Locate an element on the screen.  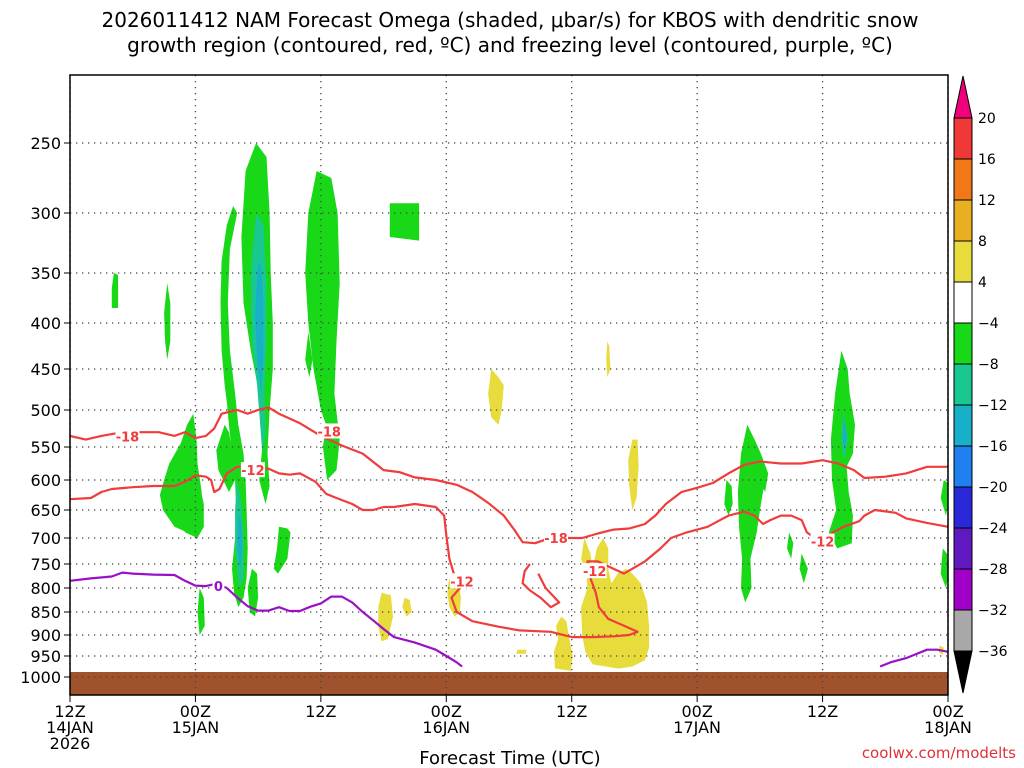
colorbar-label-5: −4 is located at coordinates (988, 324).